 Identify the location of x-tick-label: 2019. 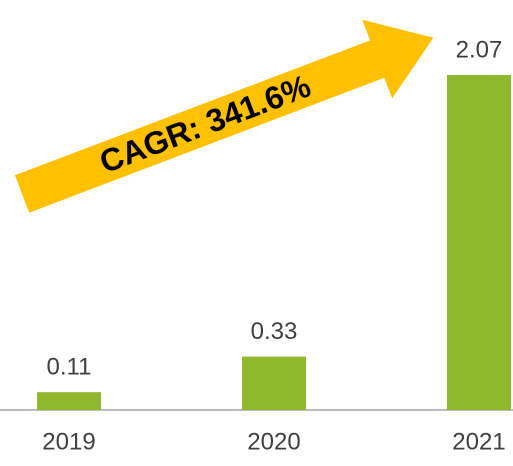
(68, 441).